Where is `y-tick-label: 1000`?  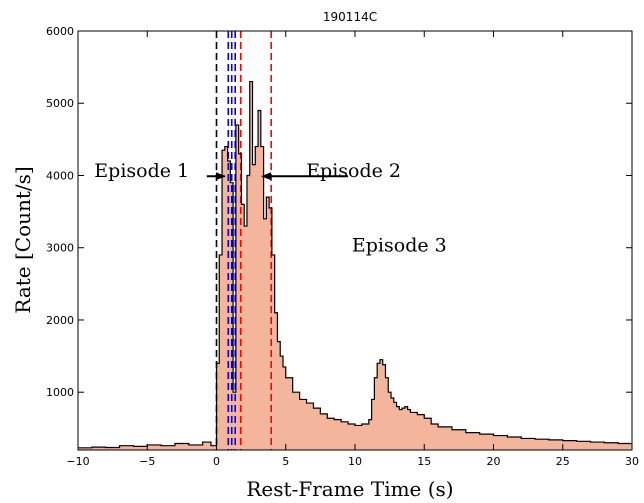
y-tick-label: 1000 is located at coordinates (60, 392).